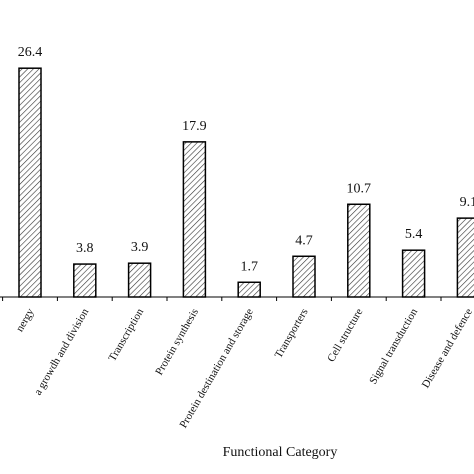 This screenshot has width=474, height=474. Describe the element at coordinates (414, 234) in the screenshot. I see `value-label: 5.4` at that location.